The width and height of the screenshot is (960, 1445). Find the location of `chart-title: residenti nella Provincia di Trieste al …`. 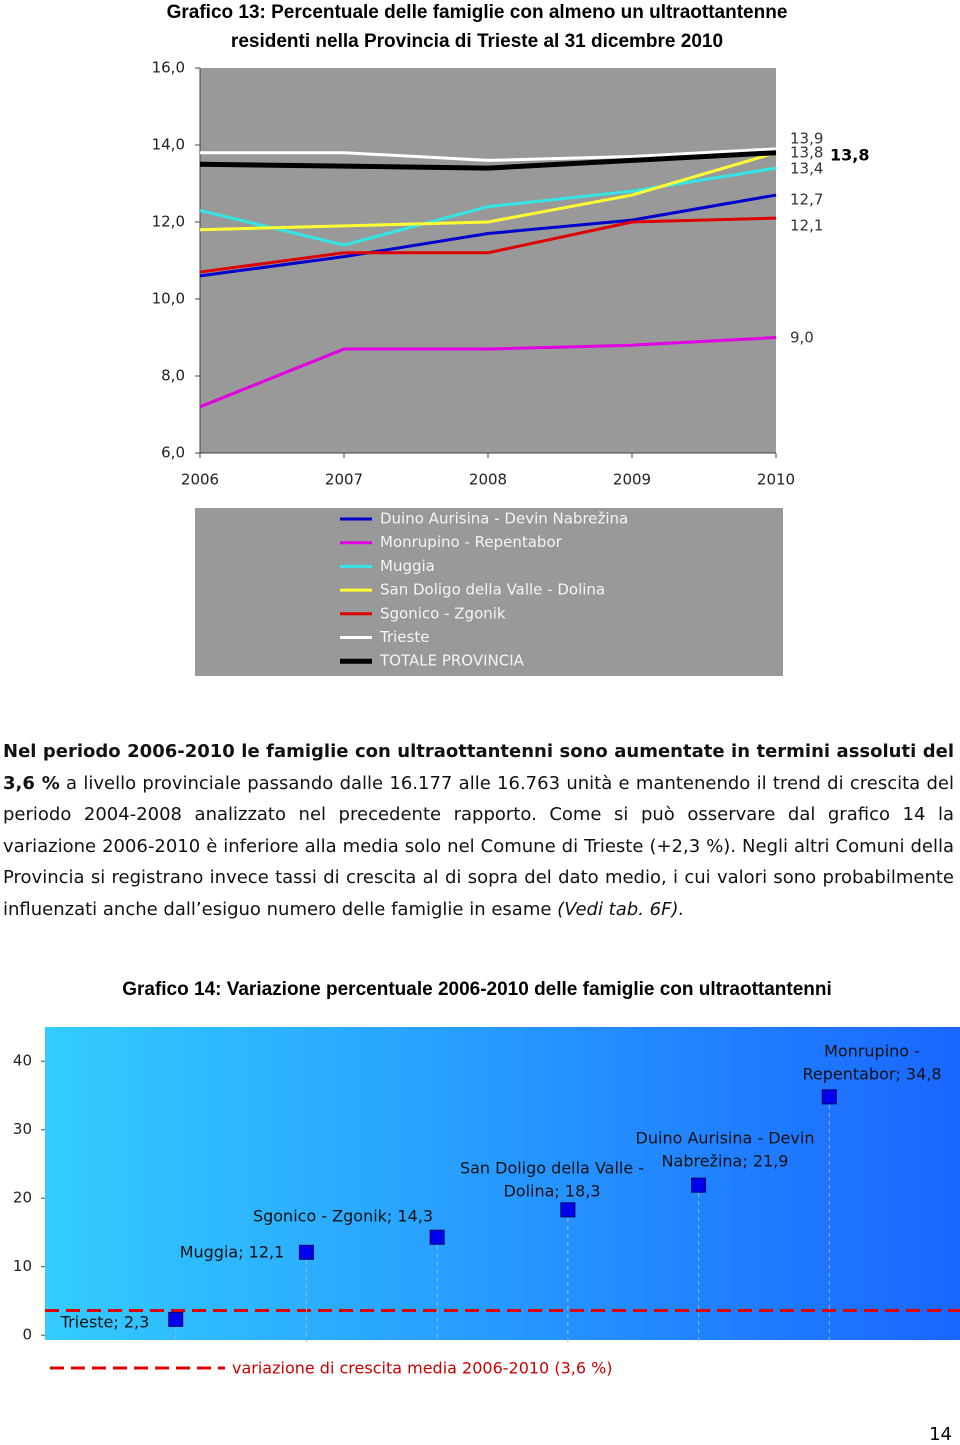

chart-title: residenti nella Provincia di Trieste al … is located at coordinates (477, 41).